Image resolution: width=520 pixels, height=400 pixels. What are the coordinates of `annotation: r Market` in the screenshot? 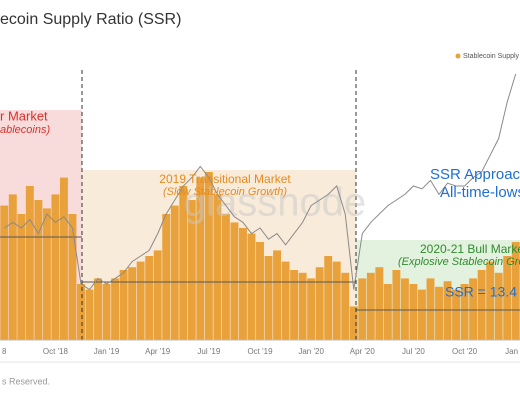 It's located at (24, 115).